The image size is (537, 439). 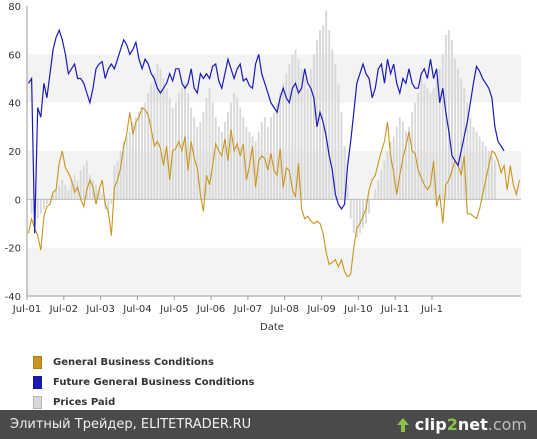 What do you see at coordinates (394, 309) in the screenshot?
I see `x-tick-label: Jul-11` at bounding box center [394, 309].